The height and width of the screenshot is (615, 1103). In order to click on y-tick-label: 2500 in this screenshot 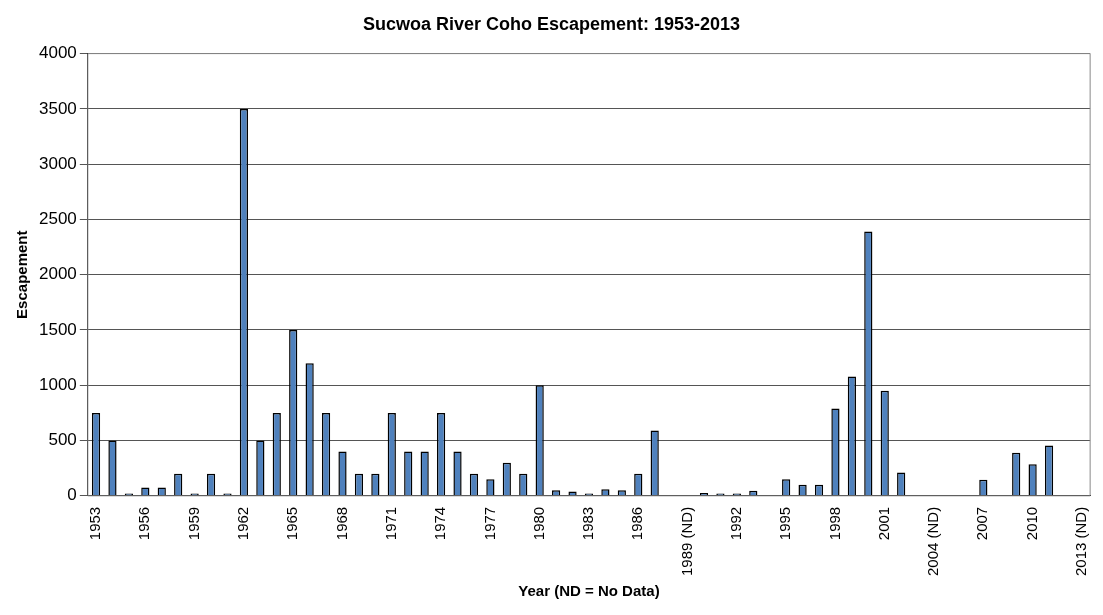, I will do `click(57, 219)`.